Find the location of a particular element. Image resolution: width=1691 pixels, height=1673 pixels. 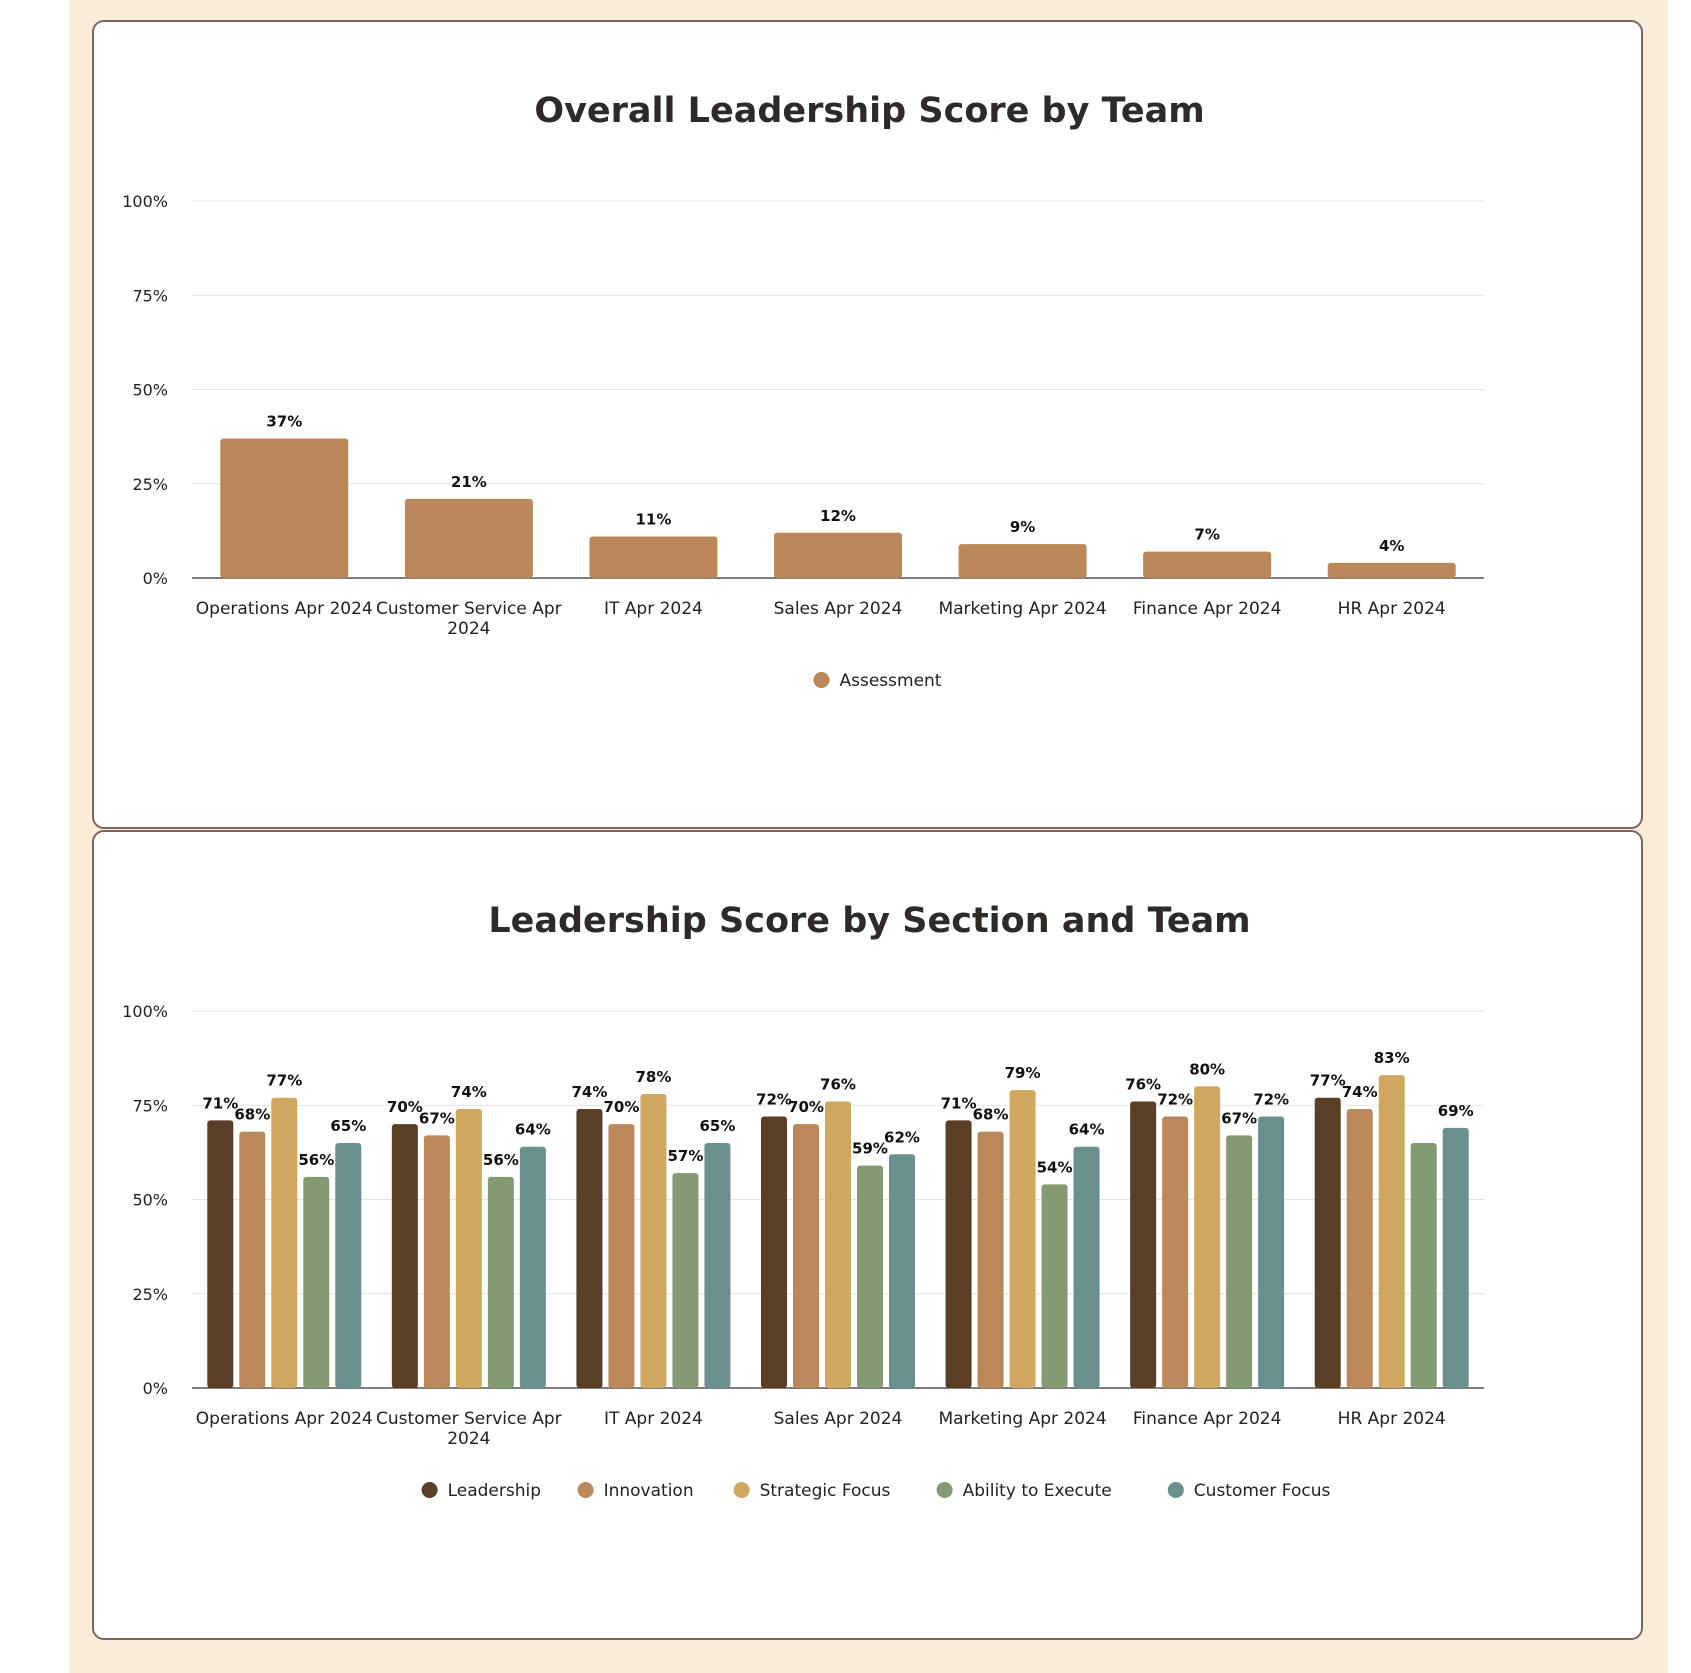

data-label: 62% is located at coordinates (902, 1137).